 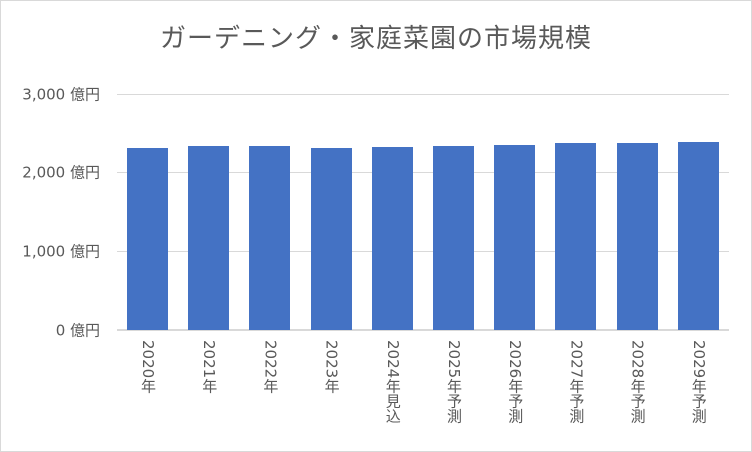 I want to click on x-tick-label: 2022年, so click(x=270, y=367).